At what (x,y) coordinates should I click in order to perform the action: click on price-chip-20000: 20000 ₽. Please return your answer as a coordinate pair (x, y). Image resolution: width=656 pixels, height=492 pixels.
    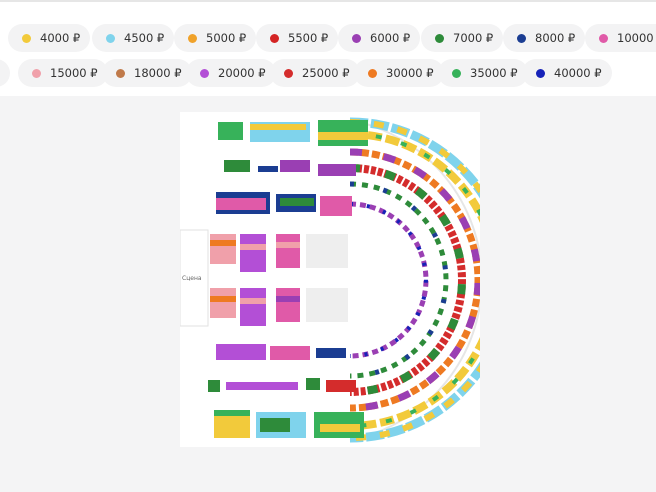
    Looking at the image, I should click on (231, 73).